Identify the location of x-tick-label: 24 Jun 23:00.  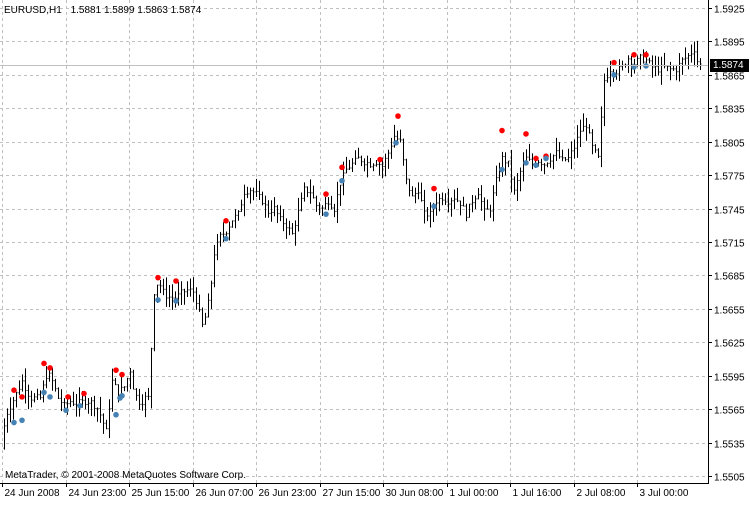
(98, 493).